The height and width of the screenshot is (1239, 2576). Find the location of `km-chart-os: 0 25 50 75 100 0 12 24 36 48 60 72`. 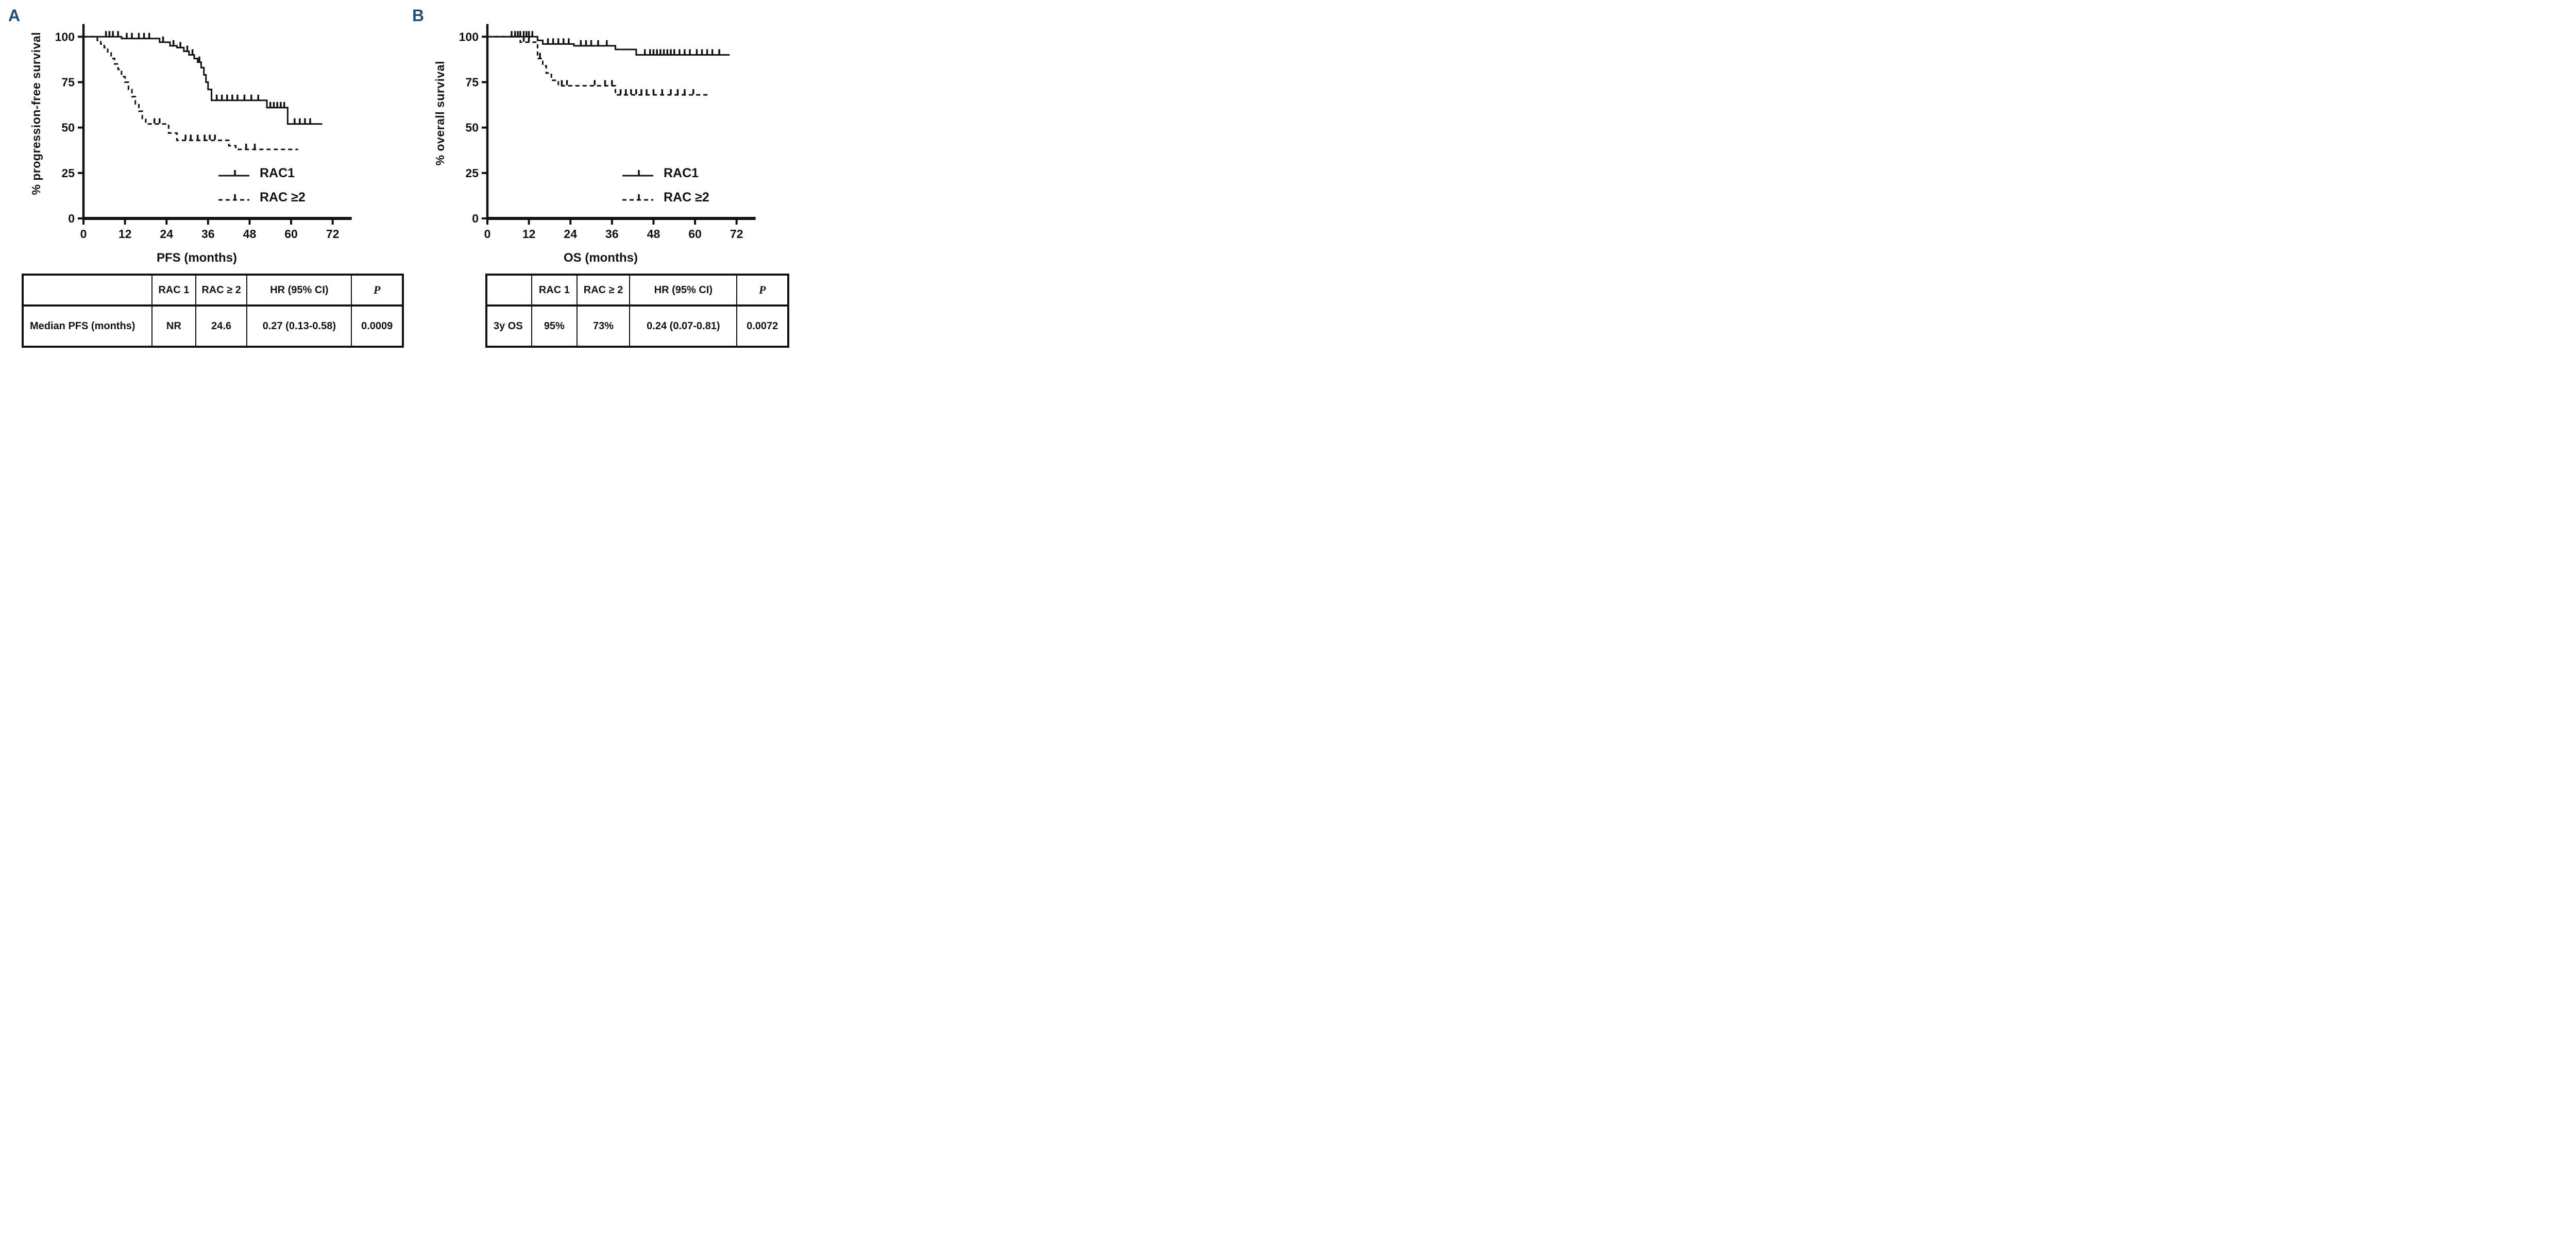

km-chart-os: 0 25 50 75 100 0 12 24 36 48 60 72 is located at coordinates (607, 132).